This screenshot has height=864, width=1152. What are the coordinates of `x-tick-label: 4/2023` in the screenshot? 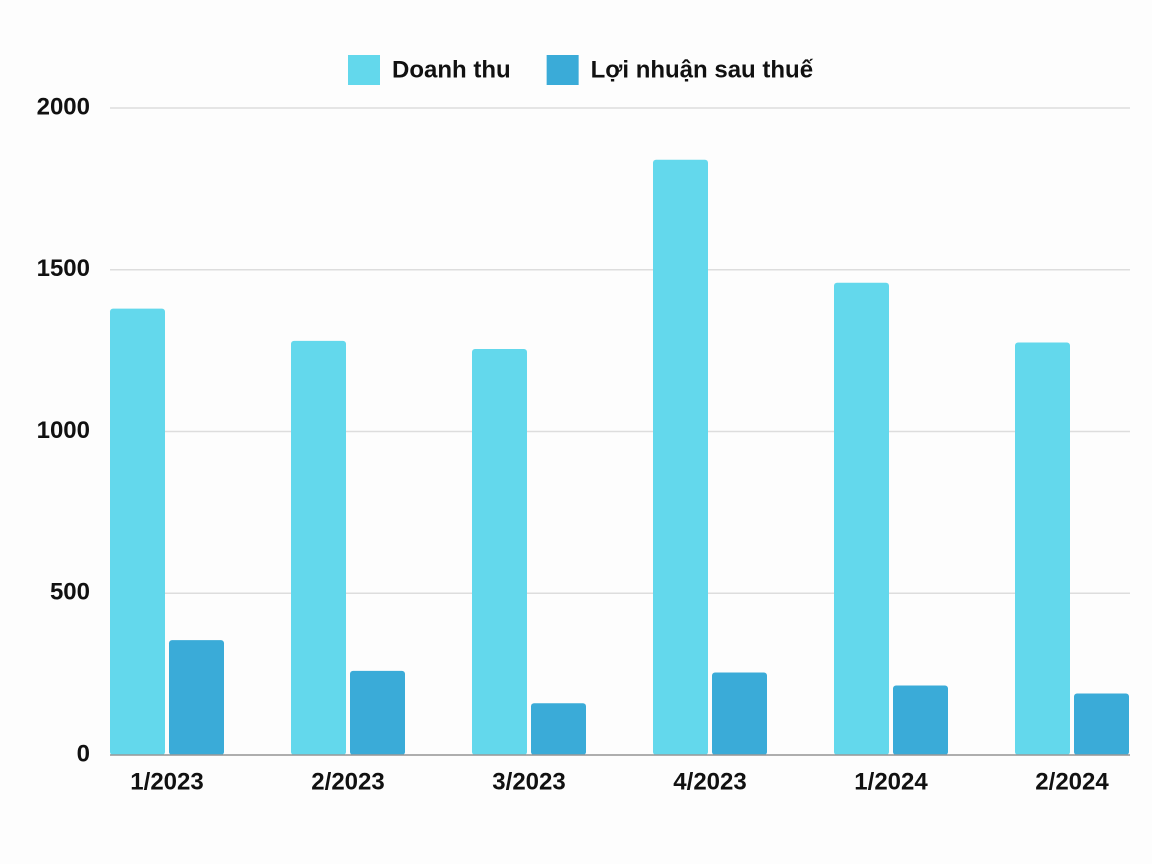 It's located at (709, 781).